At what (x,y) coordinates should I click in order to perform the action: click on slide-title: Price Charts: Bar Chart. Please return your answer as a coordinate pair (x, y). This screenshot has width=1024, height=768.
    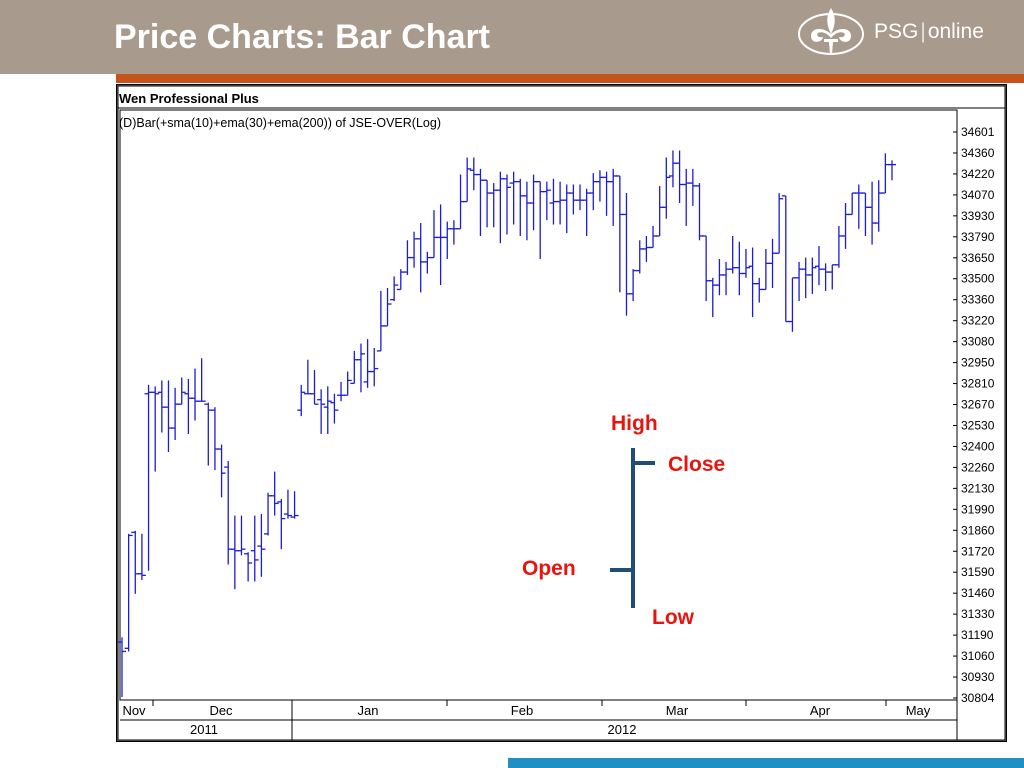
    Looking at the image, I should click on (302, 37).